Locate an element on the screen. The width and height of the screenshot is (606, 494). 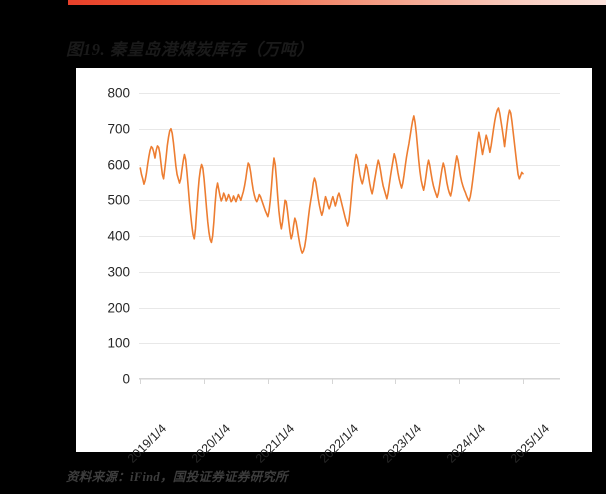
chart-title: 图19. 秦皇岛港煤炭库存（万吨） is located at coordinates (190, 49).